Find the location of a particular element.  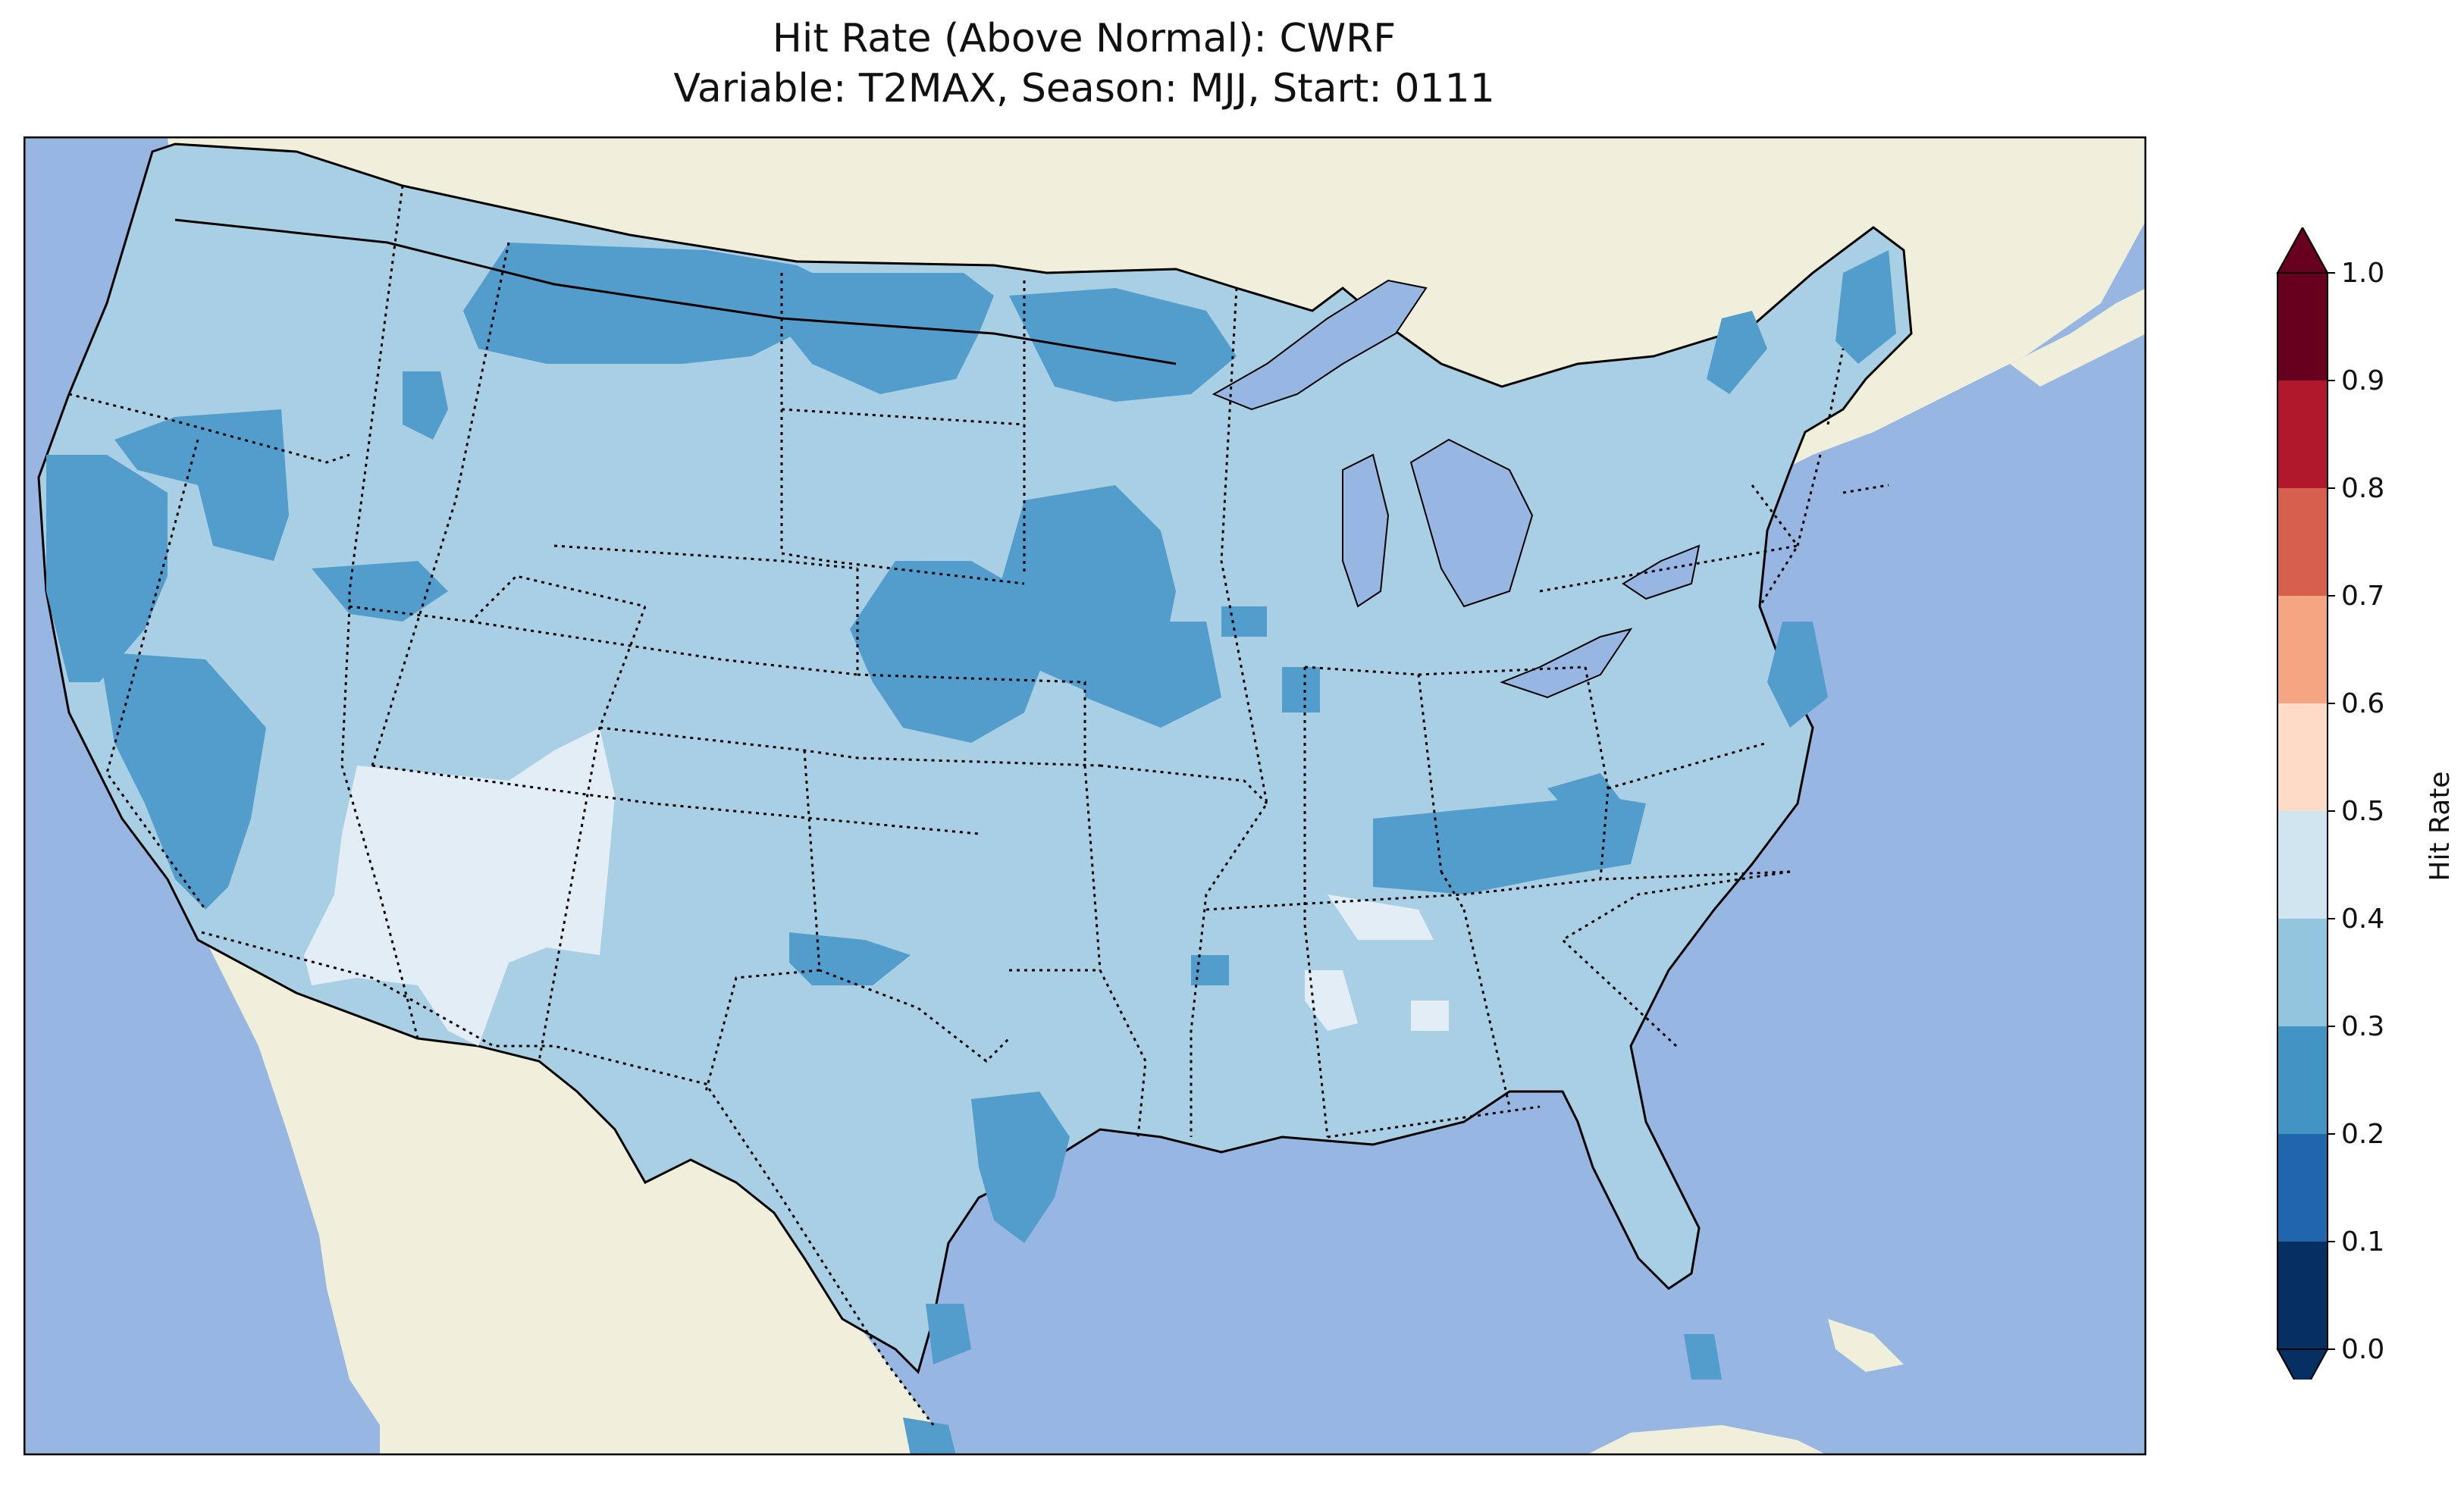

colorbar-tick-label: 0.9 is located at coordinates (2362, 380).